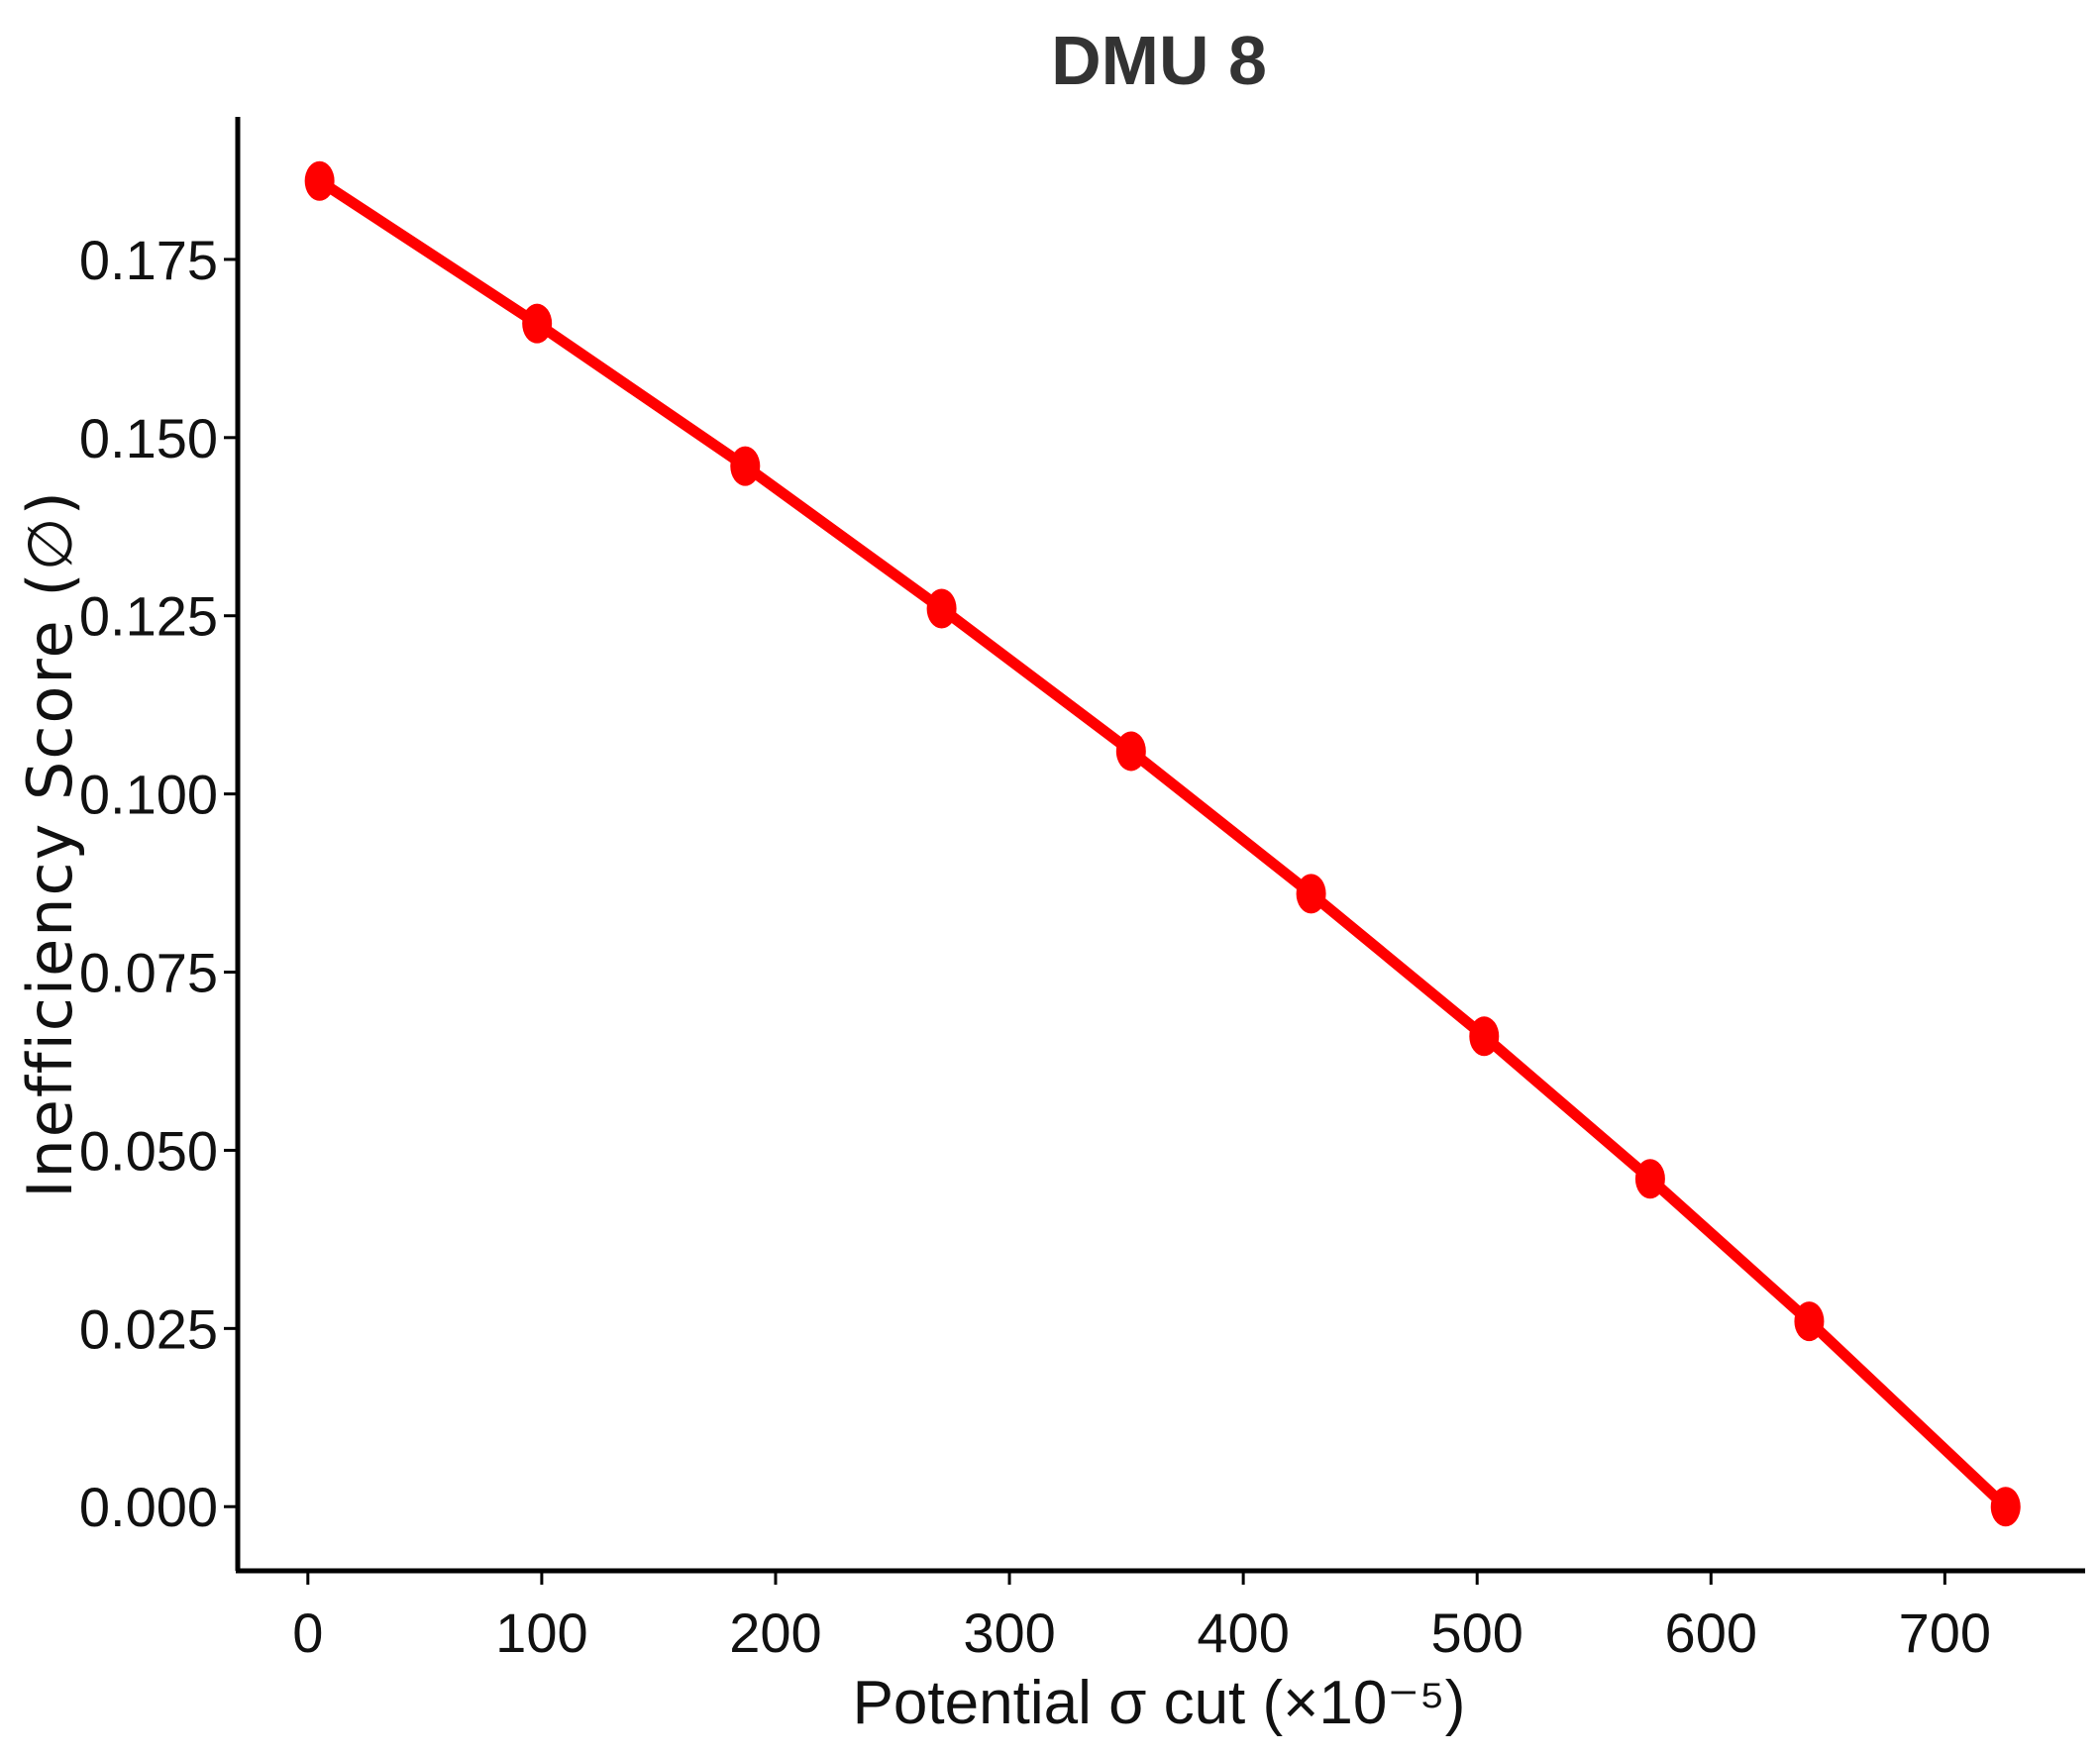 The height and width of the screenshot is (1757, 2100). I want to click on x-tick-label: 400, so click(1243, 1633).